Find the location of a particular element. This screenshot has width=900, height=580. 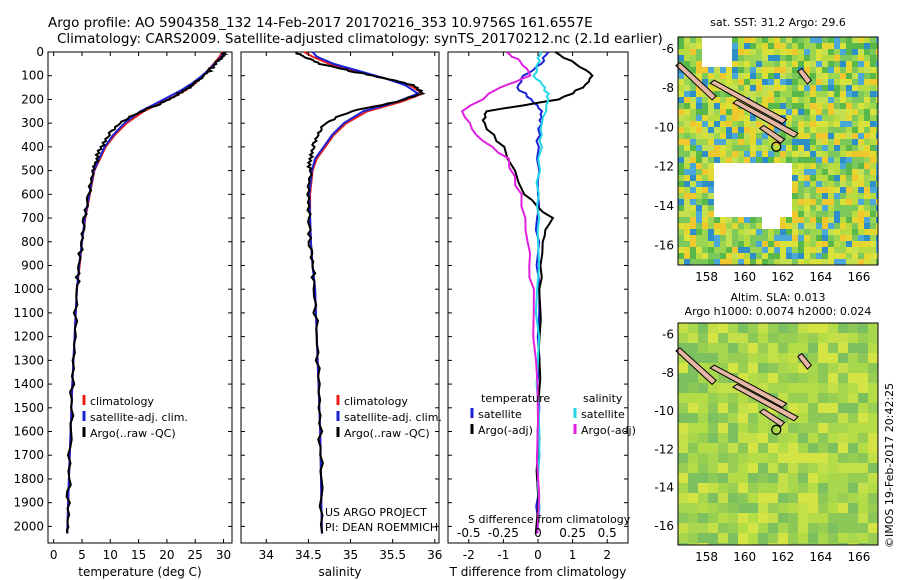

x-tick-label: 35 is located at coordinates (350, 555).